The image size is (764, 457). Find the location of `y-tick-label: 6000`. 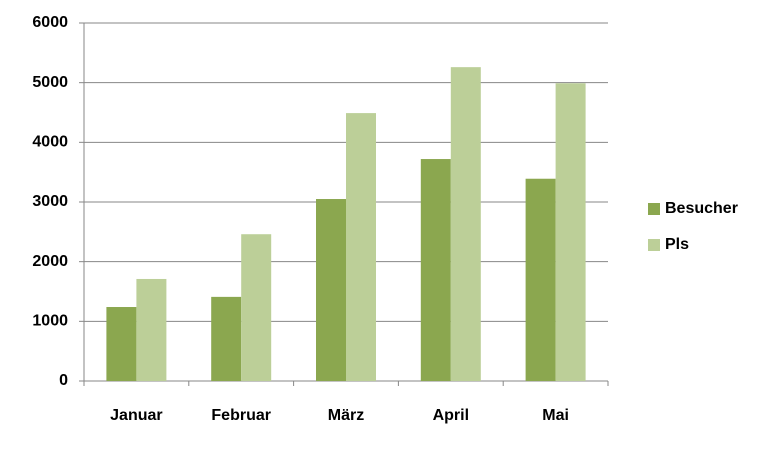

y-tick-label: 6000 is located at coordinates (50, 22).